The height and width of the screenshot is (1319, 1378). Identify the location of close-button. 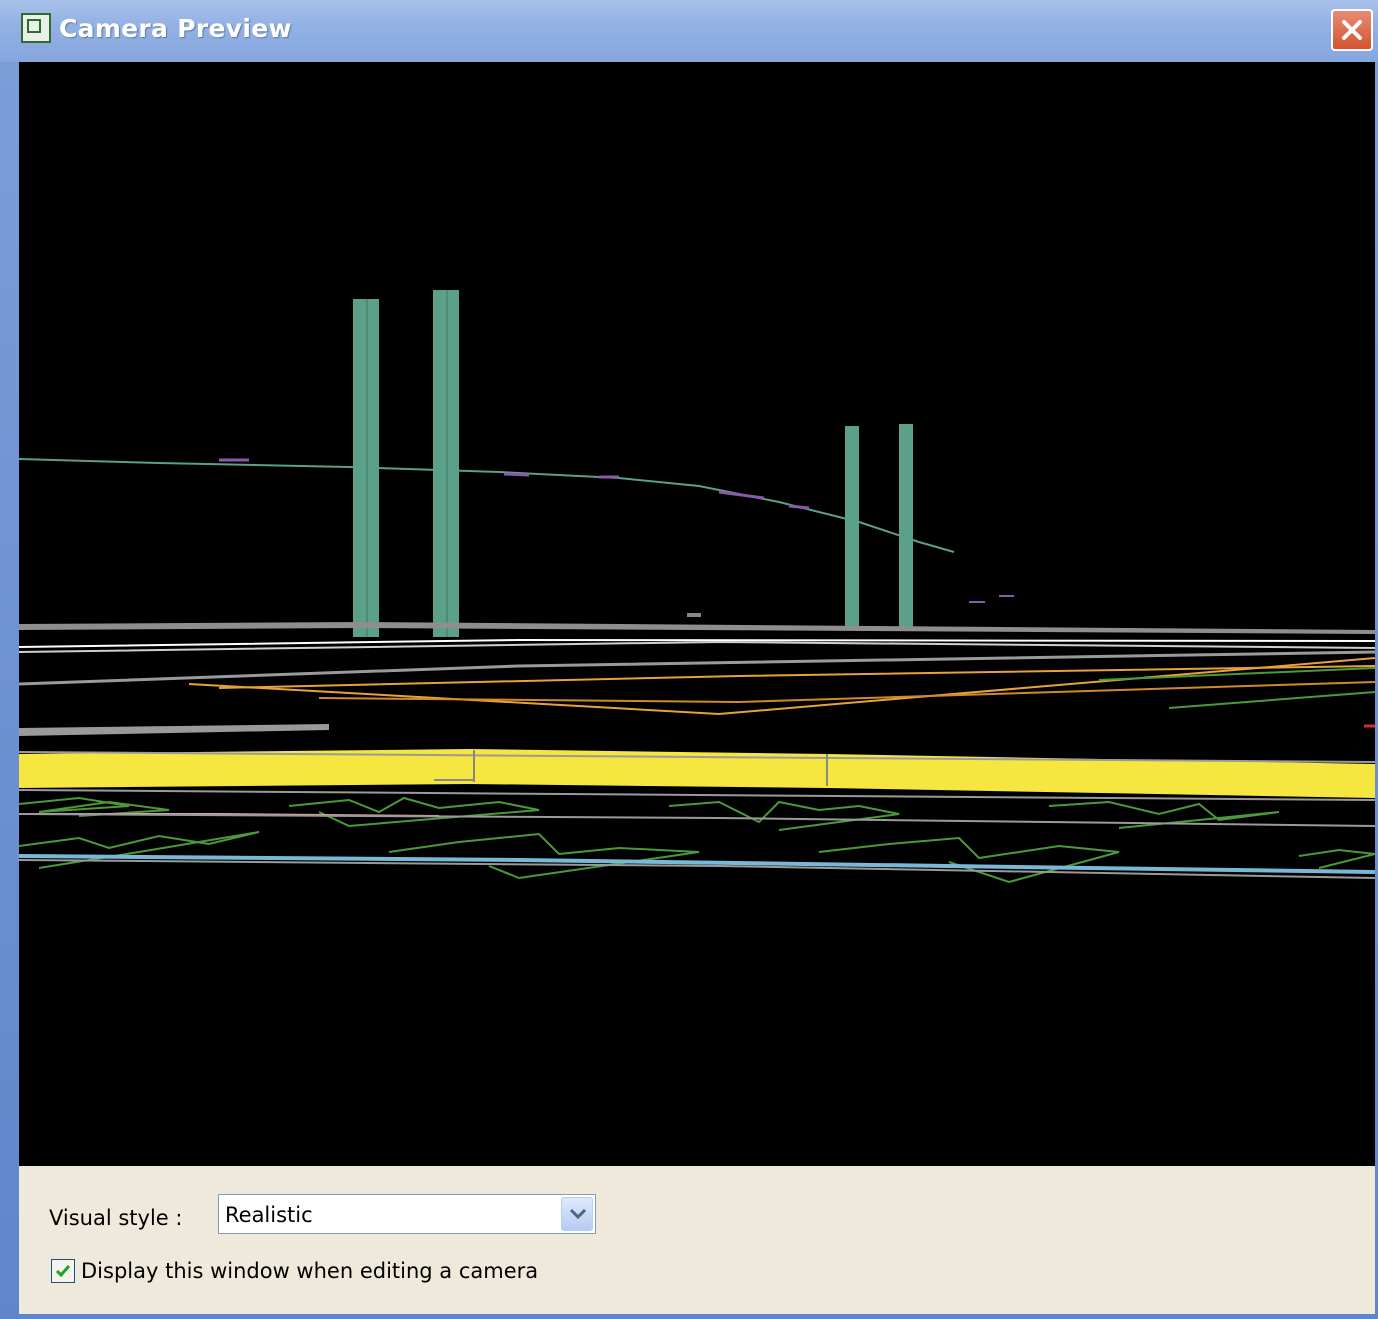
(1352, 30).